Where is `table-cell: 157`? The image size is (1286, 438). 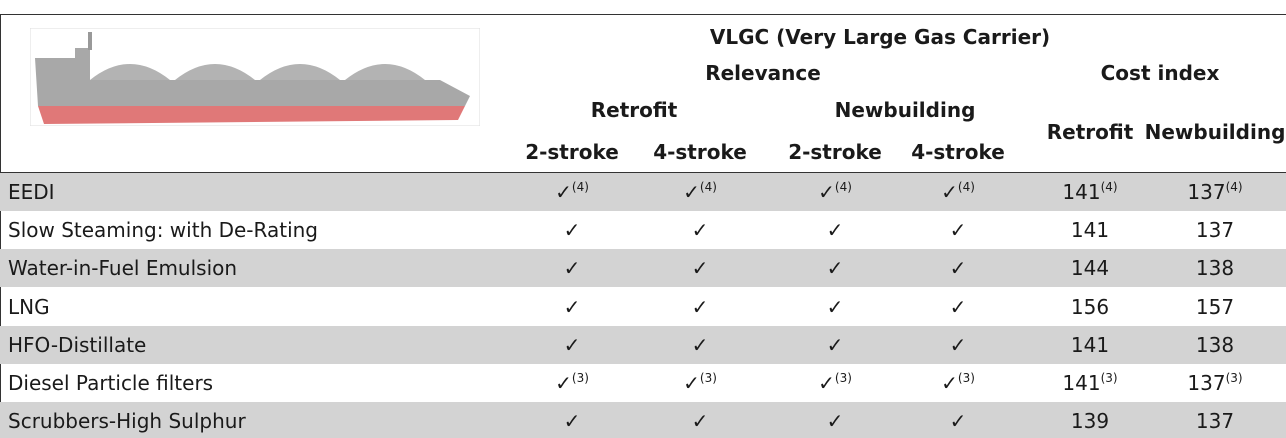 table-cell: 157 is located at coordinates (1215, 306).